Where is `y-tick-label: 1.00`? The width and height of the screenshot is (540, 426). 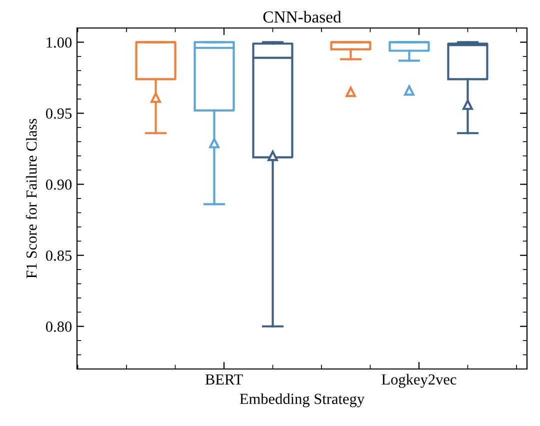 y-tick-label: 1.00 is located at coordinates (59, 42).